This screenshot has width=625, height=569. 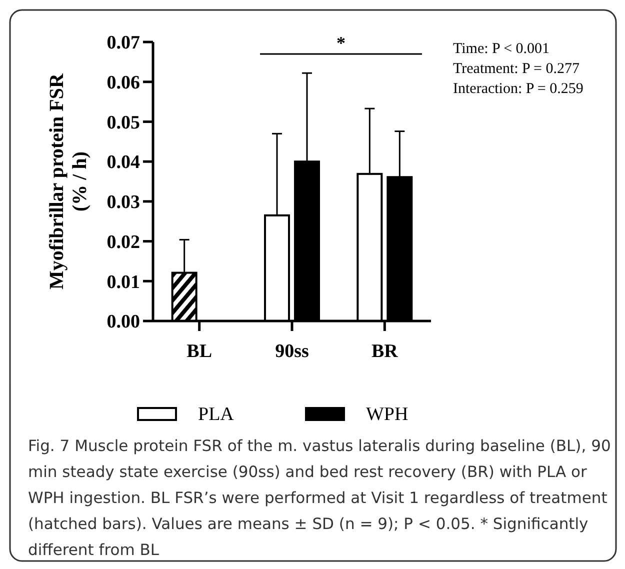 I want to click on y-tick-label: 0.04, so click(x=123, y=163).